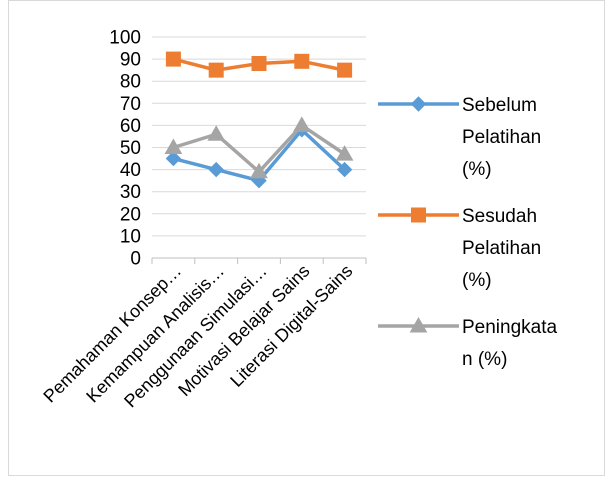 This screenshot has width=609, height=477. Describe the element at coordinates (468, 343) in the screenshot. I see `legend-item-3: Peningkata n (%)` at that location.